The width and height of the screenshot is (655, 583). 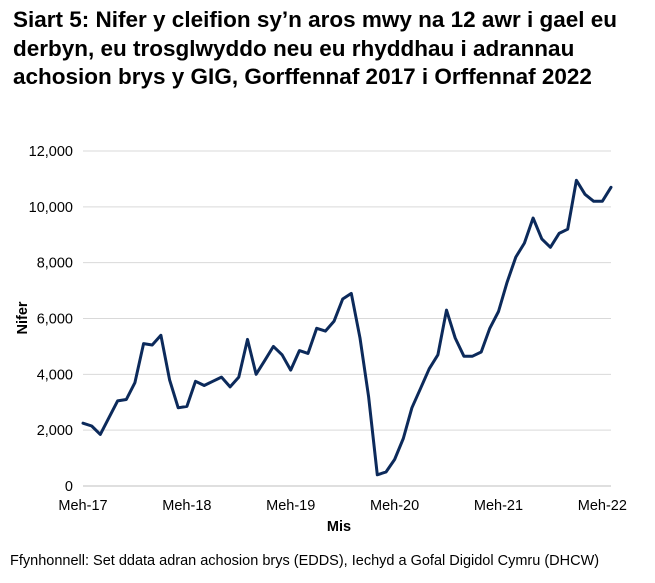 What do you see at coordinates (51, 152) in the screenshot?
I see `y-tick-label: 12,000` at bounding box center [51, 152].